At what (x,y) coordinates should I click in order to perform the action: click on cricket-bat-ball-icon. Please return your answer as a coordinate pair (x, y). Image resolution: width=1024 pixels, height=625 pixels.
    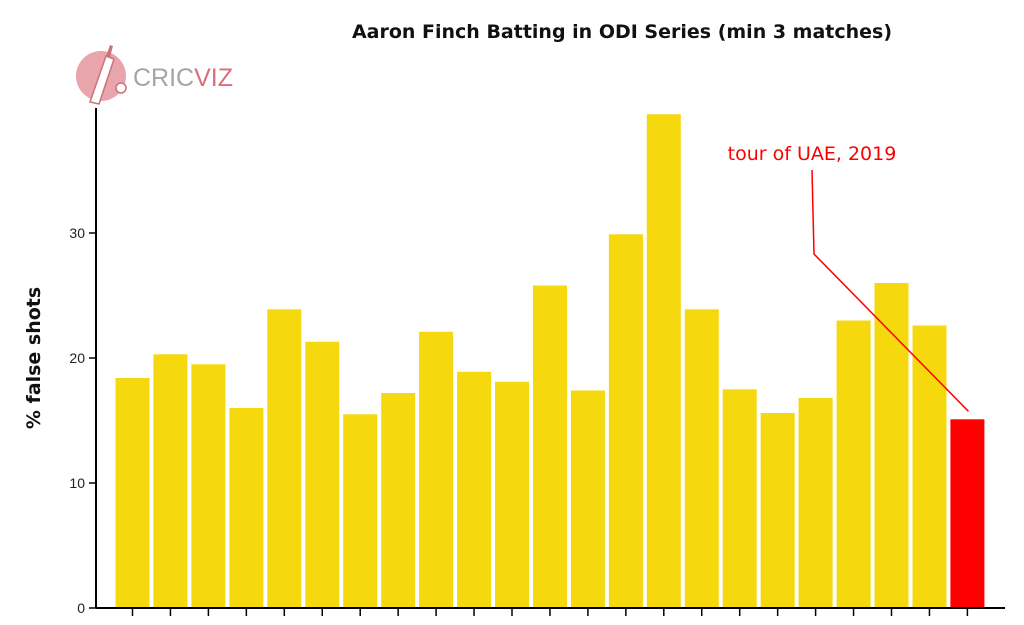
    Looking at the image, I should click on (101, 75).